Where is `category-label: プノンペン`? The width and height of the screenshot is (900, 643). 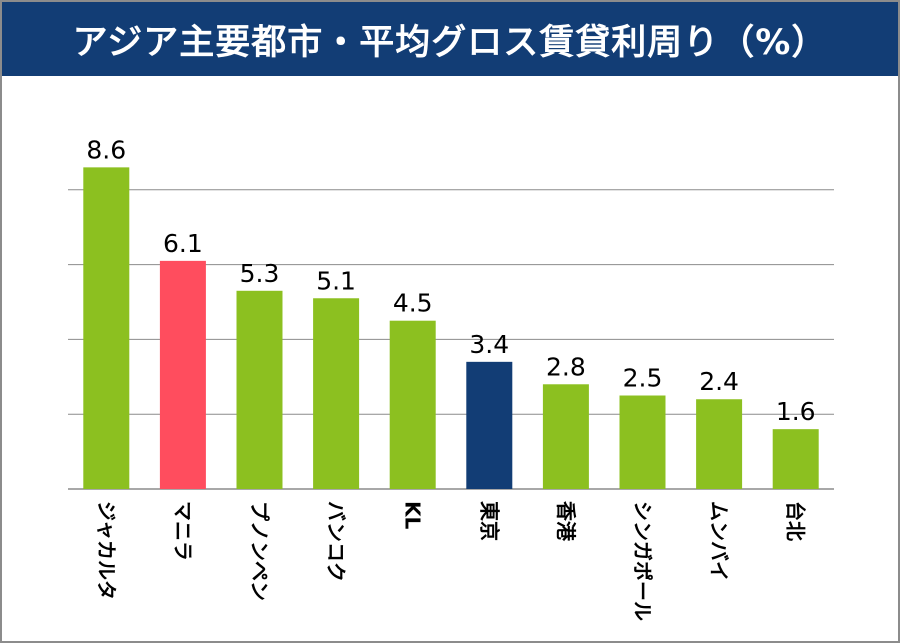
category-label: プノンペン is located at coordinates (260, 551).